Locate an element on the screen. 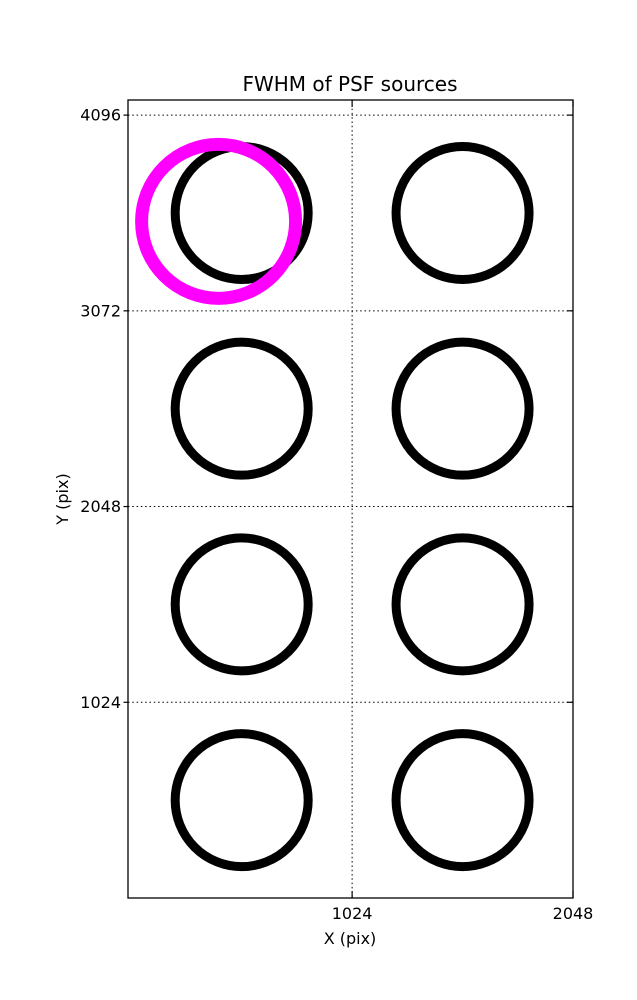 The image size is (637, 1000). x-axis-label: X (pix) is located at coordinates (350, 938).